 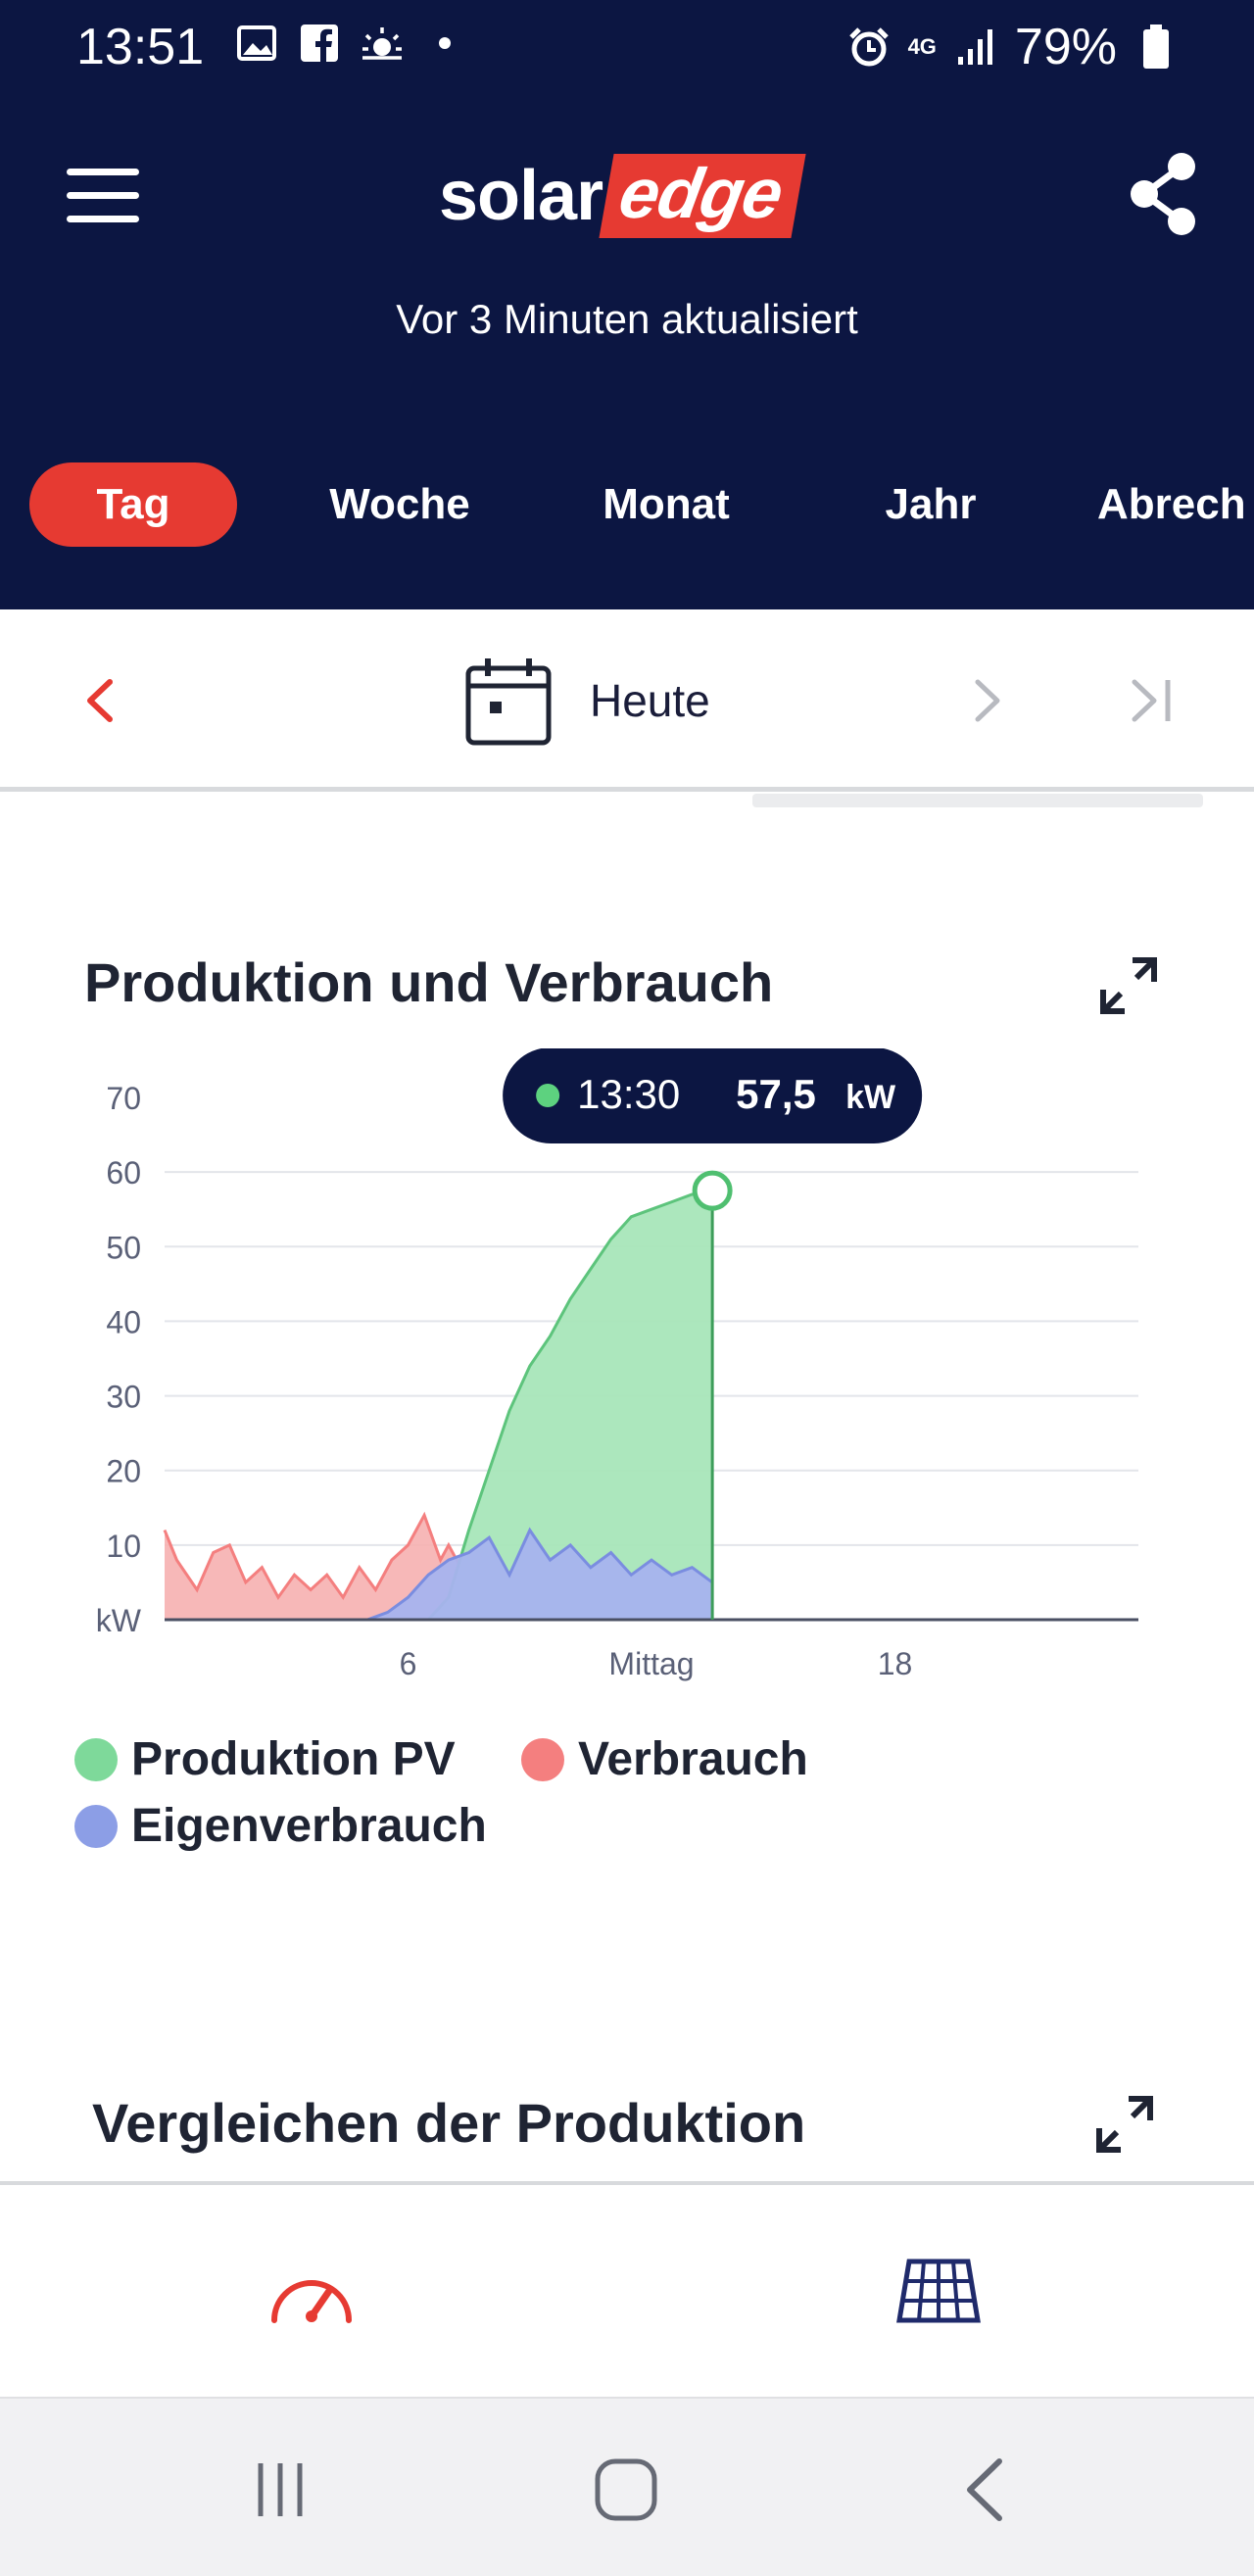 I want to click on recent-apps-icon, so click(x=280, y=2489).